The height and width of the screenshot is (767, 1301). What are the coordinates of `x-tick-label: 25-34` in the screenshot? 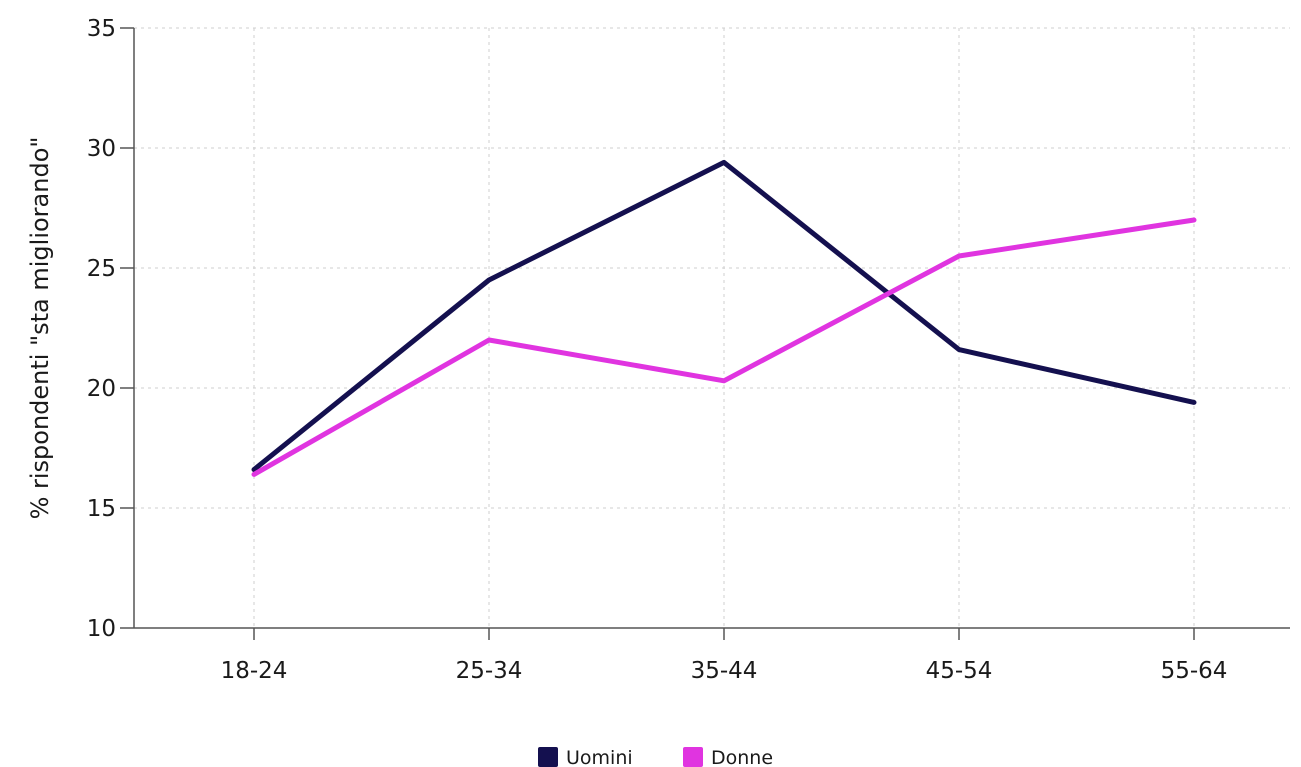 It's located at (489, 671).